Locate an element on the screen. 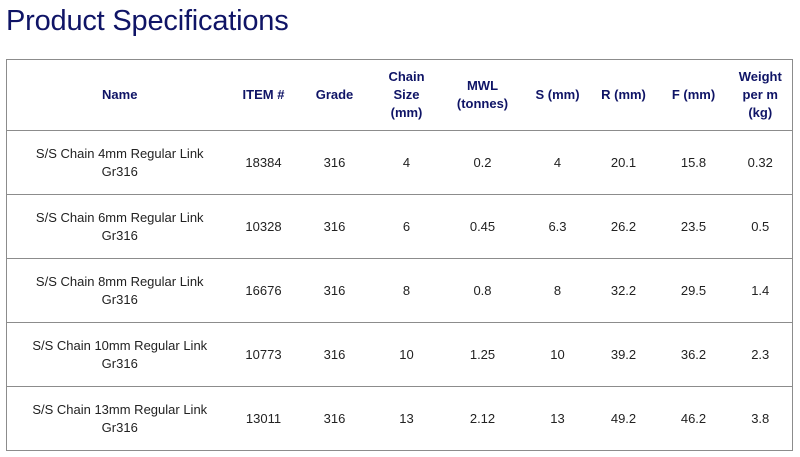 This screenshot has width=800, height=457. cell-chain-size: 8 is located at coordinates (406, 290).